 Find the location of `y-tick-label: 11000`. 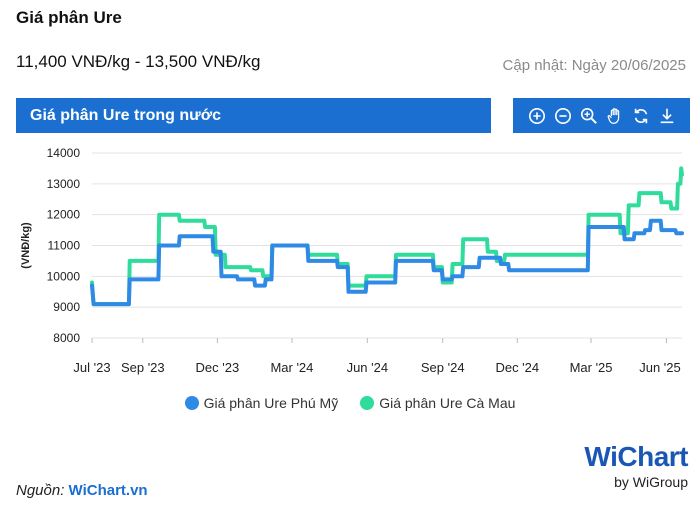

y-tick-label: 11000 is located at coordinates (64, 246).